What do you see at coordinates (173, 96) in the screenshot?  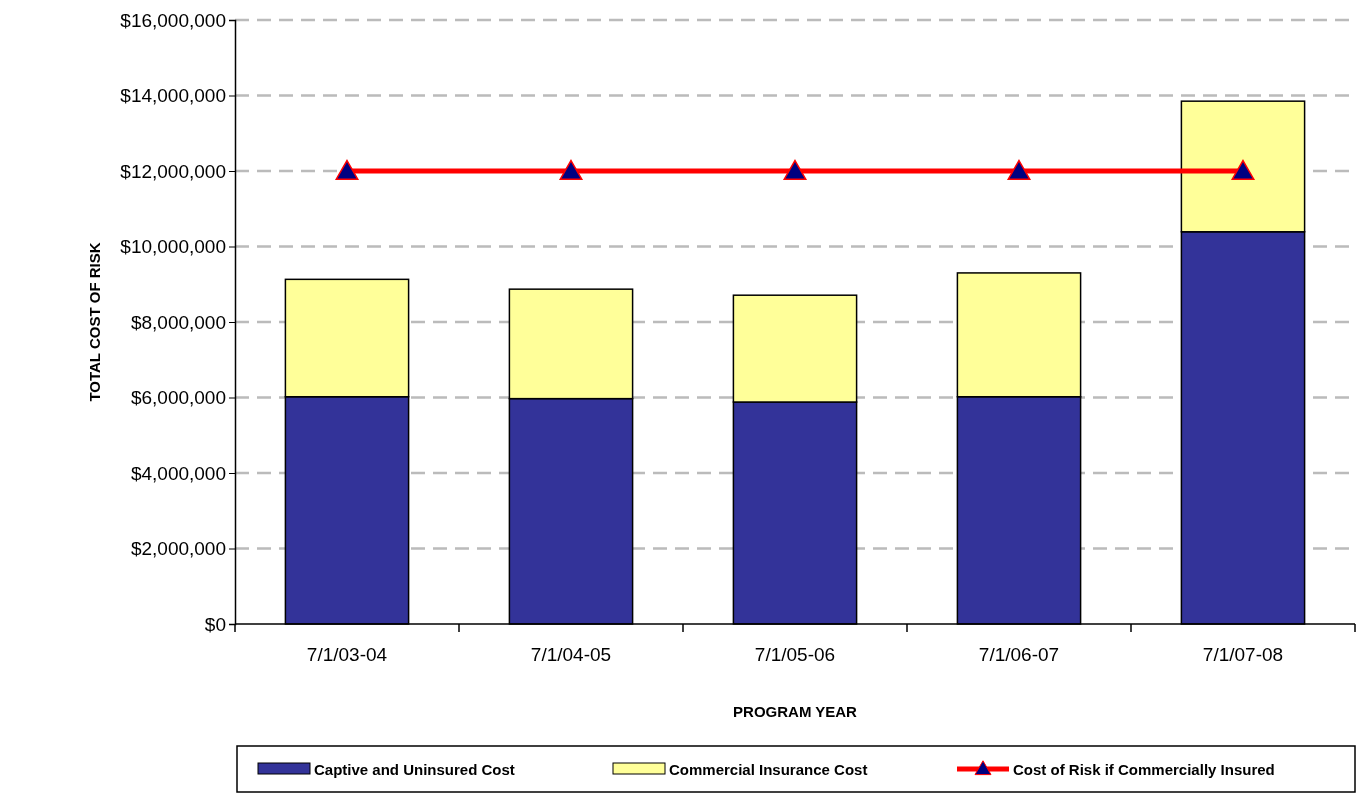 I see `y-tick-label: $14,000,000` at bounding box center [173, 96].